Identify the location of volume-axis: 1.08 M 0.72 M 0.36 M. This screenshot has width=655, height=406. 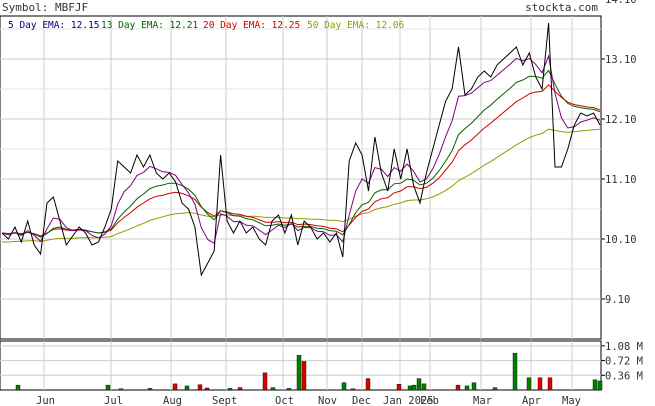
(622, 361).